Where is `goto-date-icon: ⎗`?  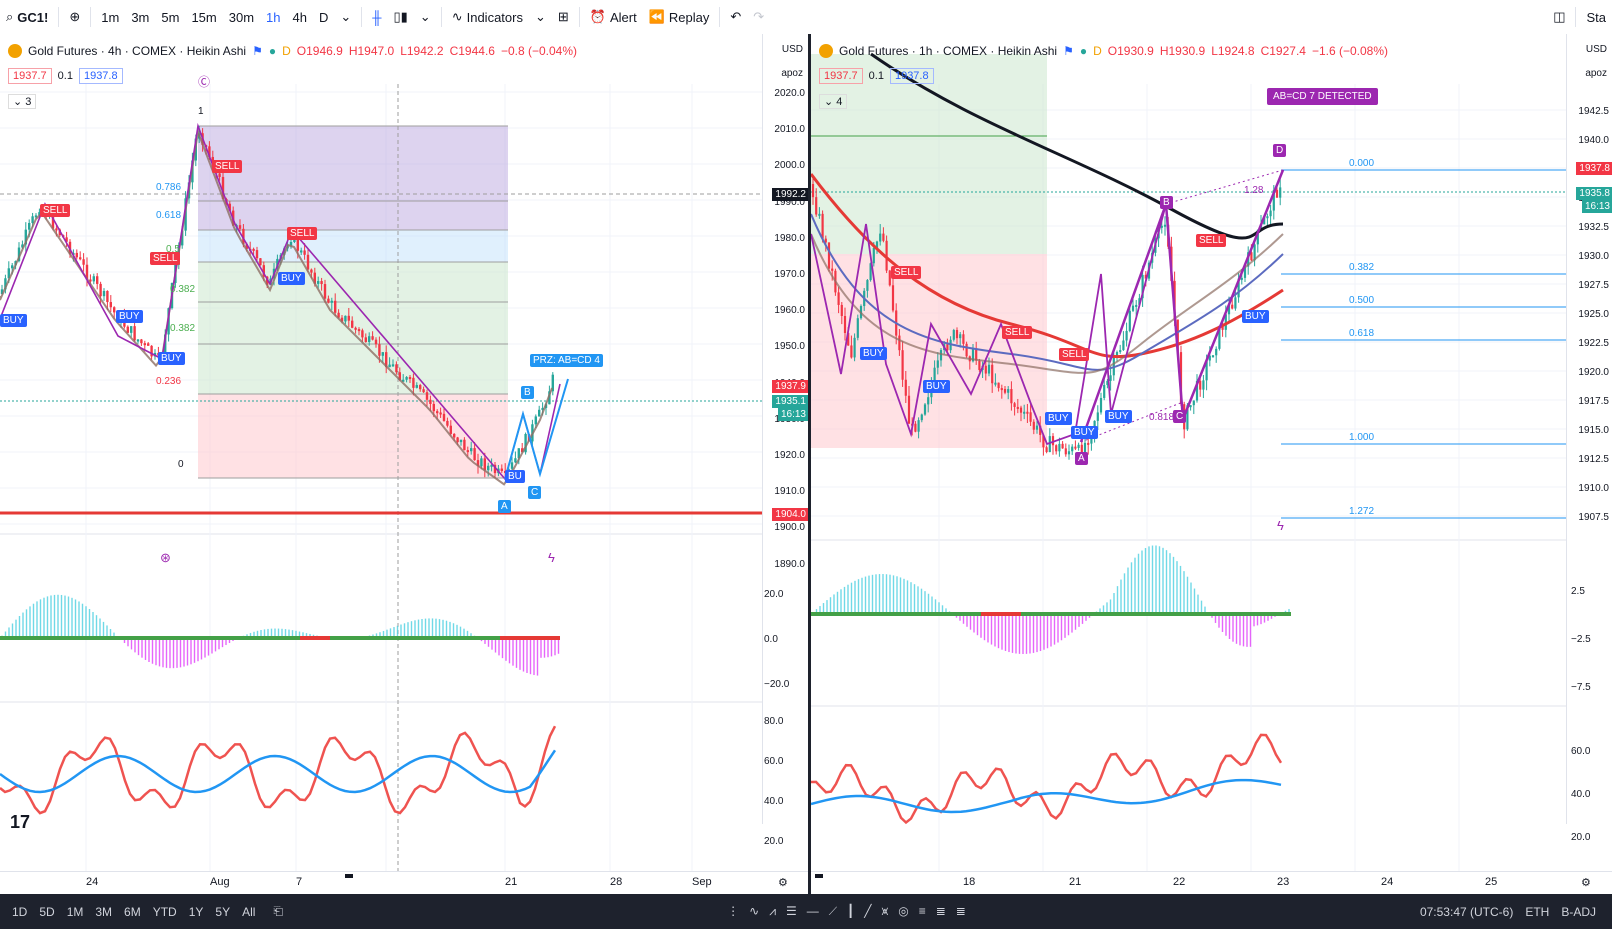
goto-date-icon: ⎗ is located at coordinates (278, 911).